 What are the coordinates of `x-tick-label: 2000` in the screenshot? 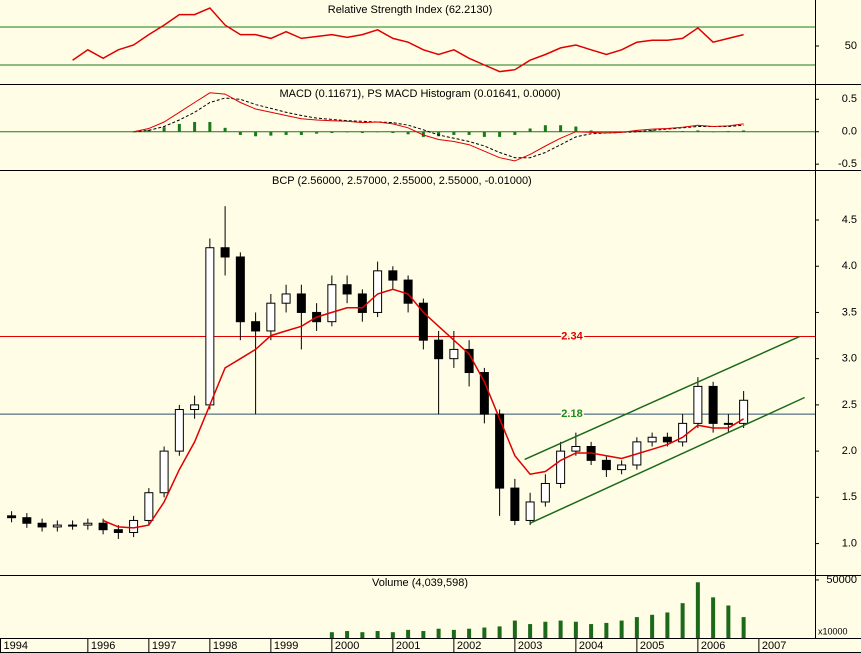 It's located at (347, 646).